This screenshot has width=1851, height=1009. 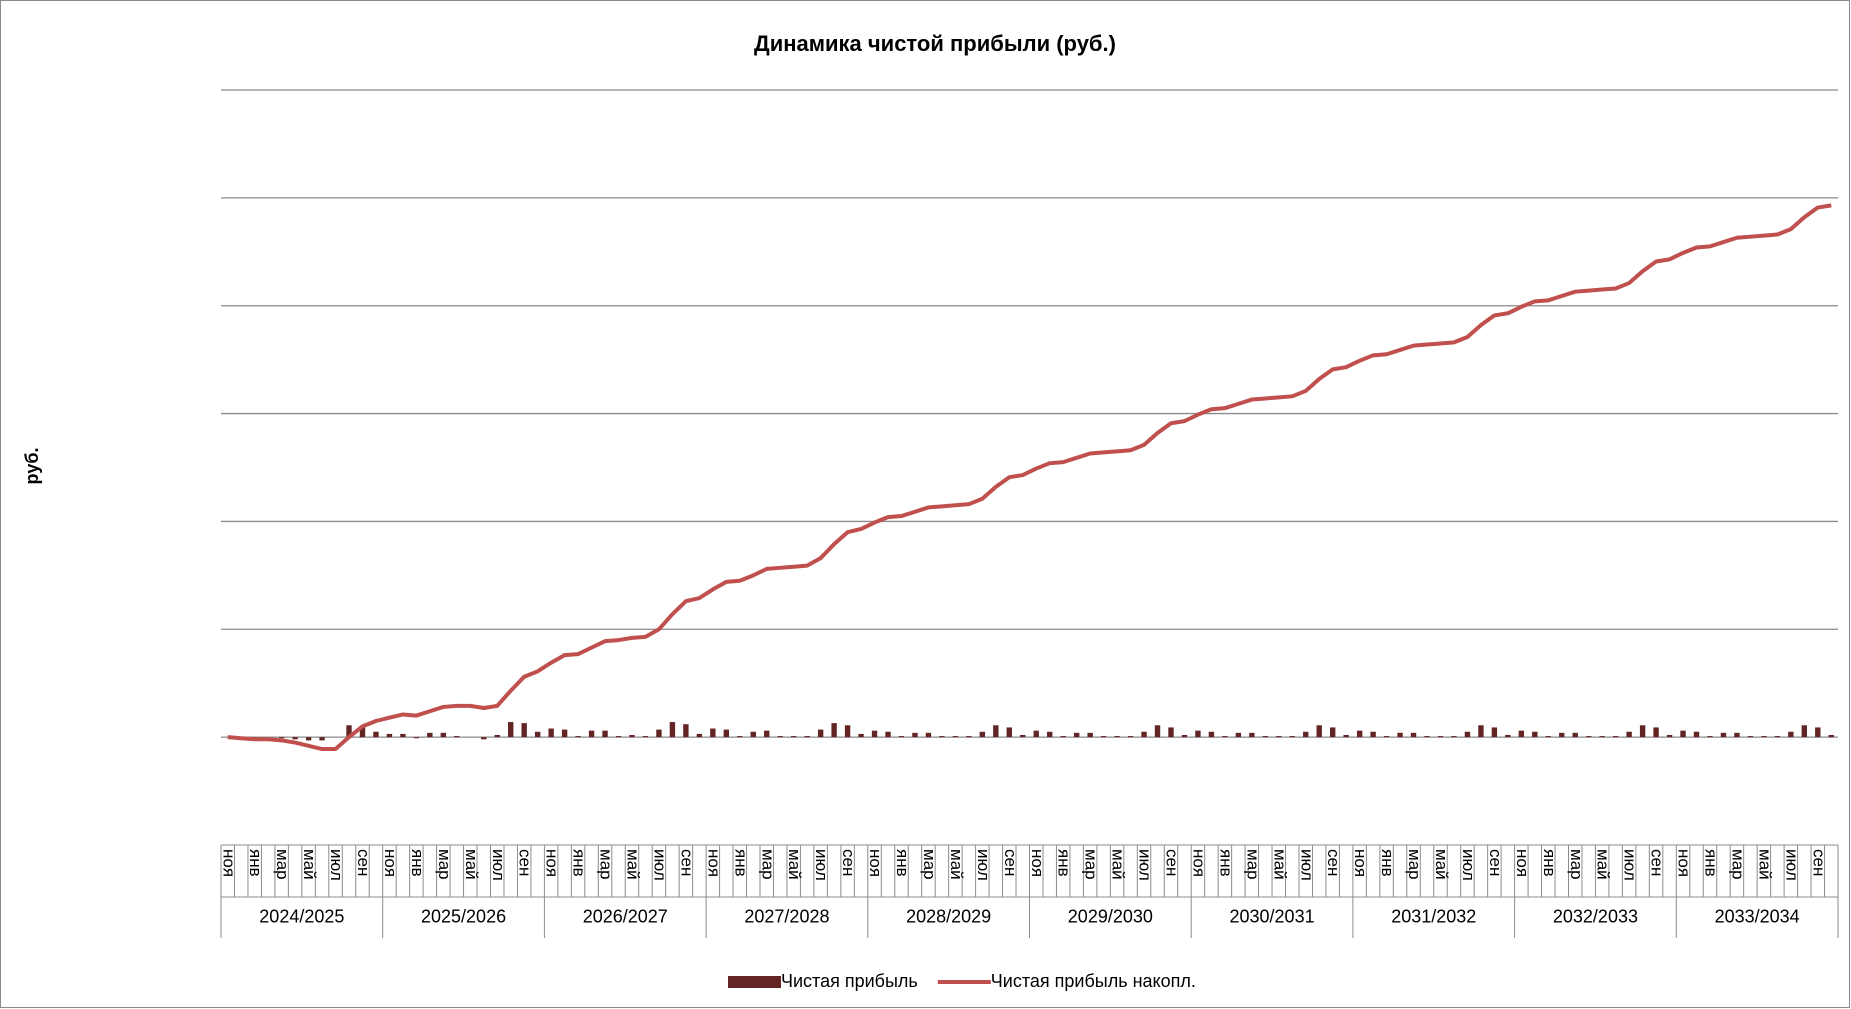 I want to click on x-group-label: 2029/2030, so click(x=1110, y=916).